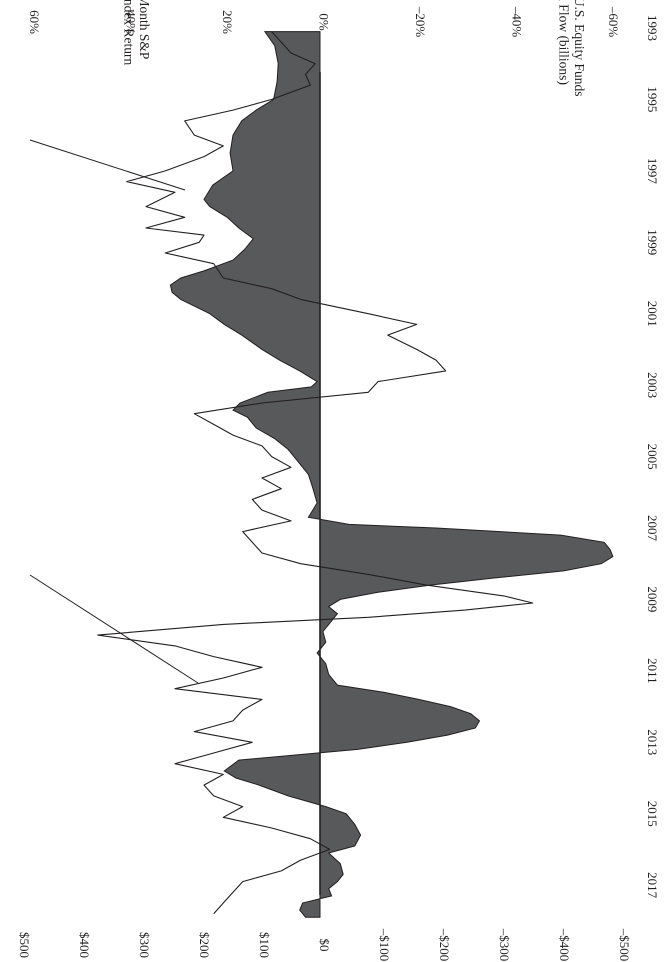 The height and width of the screenshot is (962, 668). Describe the element at coordinates (652, 314) in the screenshot. I see `year-tick: 2001` at that location.